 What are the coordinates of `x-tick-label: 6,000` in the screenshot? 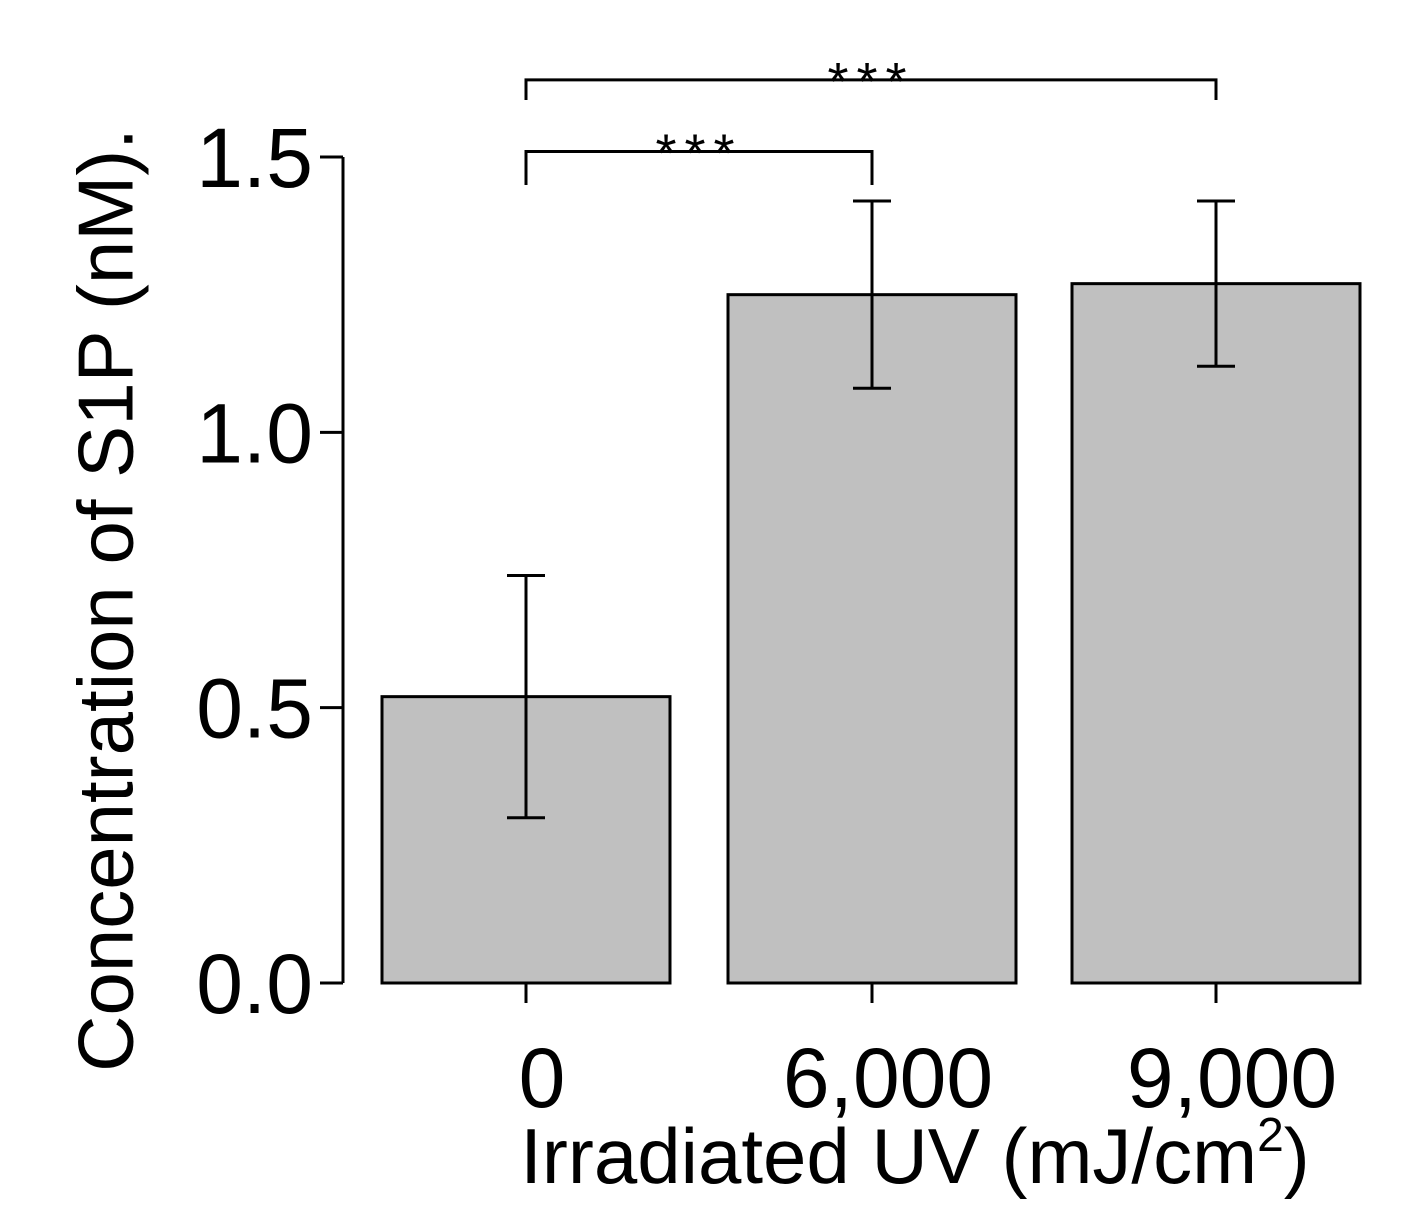 It's located at (888, 1078).